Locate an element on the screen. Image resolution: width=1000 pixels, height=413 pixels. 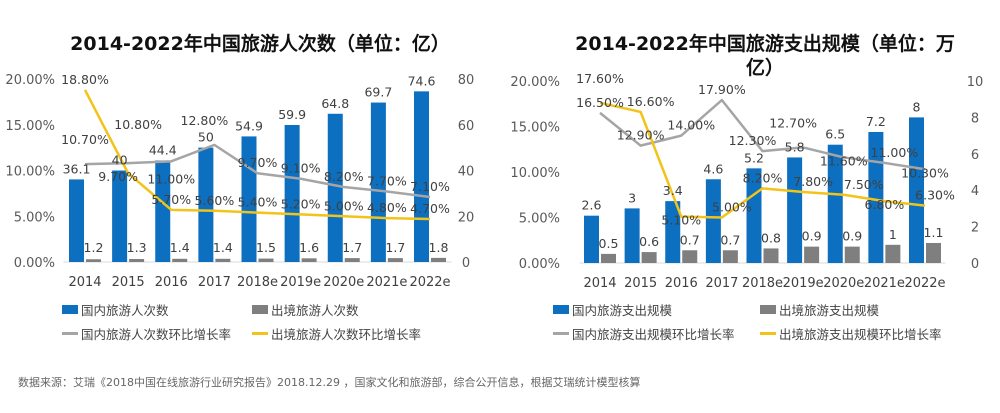
bar-data-label: 5.2 is located at coordinates (754, 157).